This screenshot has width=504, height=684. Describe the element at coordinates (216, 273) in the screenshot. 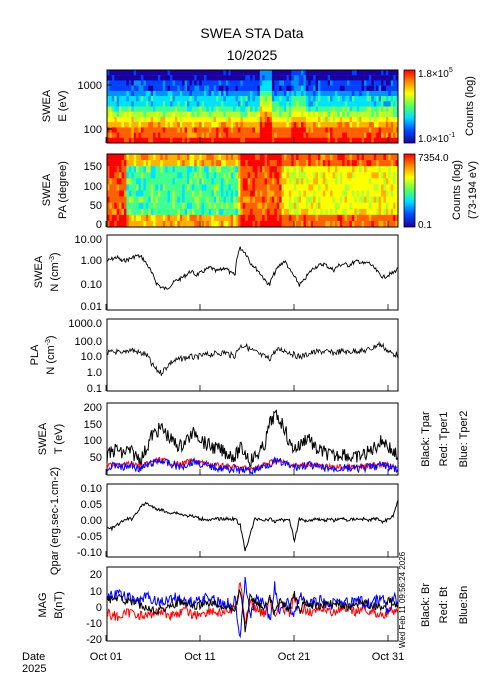

I see `panel-swea-density: SWEA N (cm-3) 10.00 1.00 0.10 0.01` at that location.